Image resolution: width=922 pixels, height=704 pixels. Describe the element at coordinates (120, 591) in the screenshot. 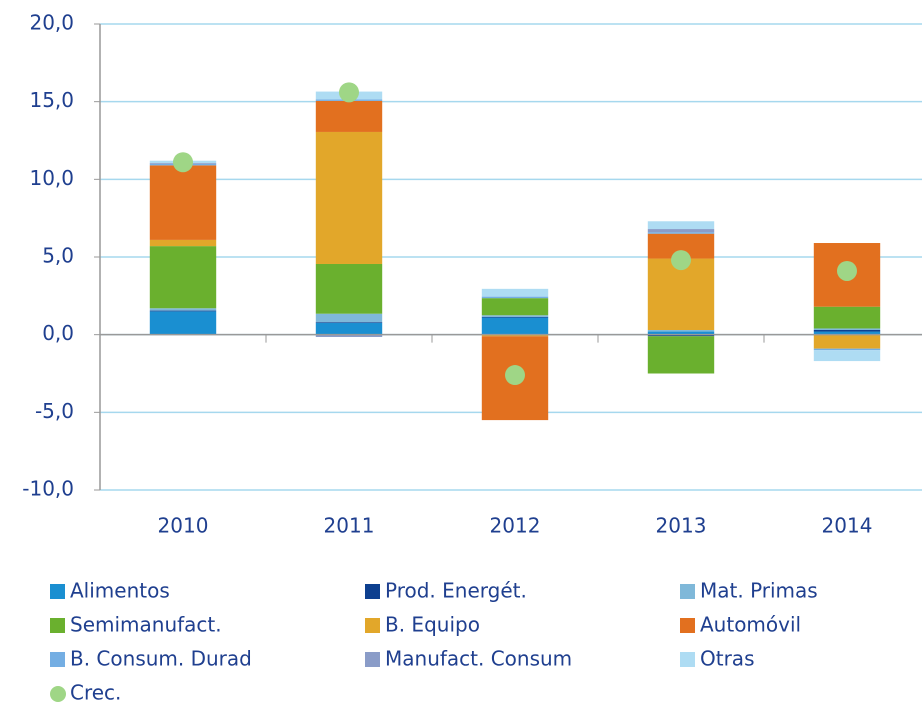

I see `legend-label: Alimentos` at that location.